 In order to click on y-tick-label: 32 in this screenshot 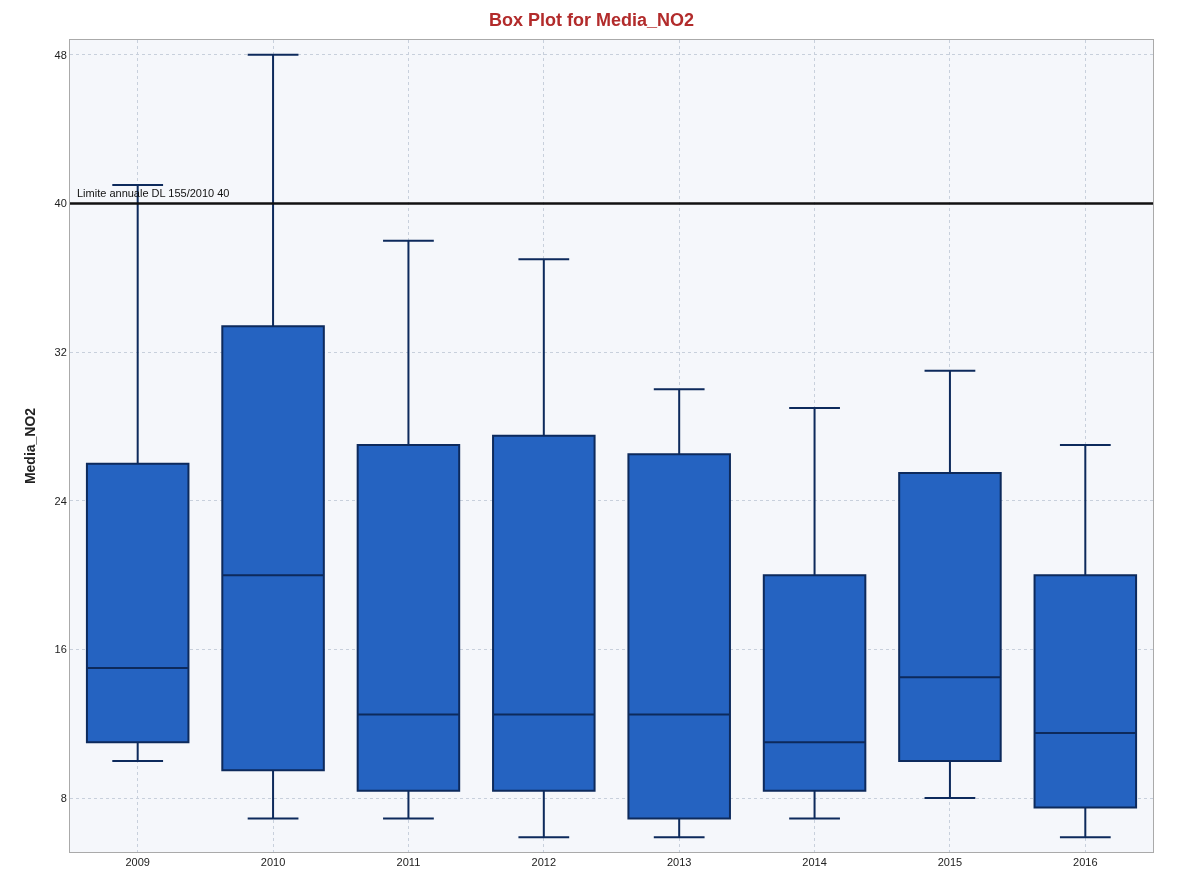, I will do `click(60, 352)`.